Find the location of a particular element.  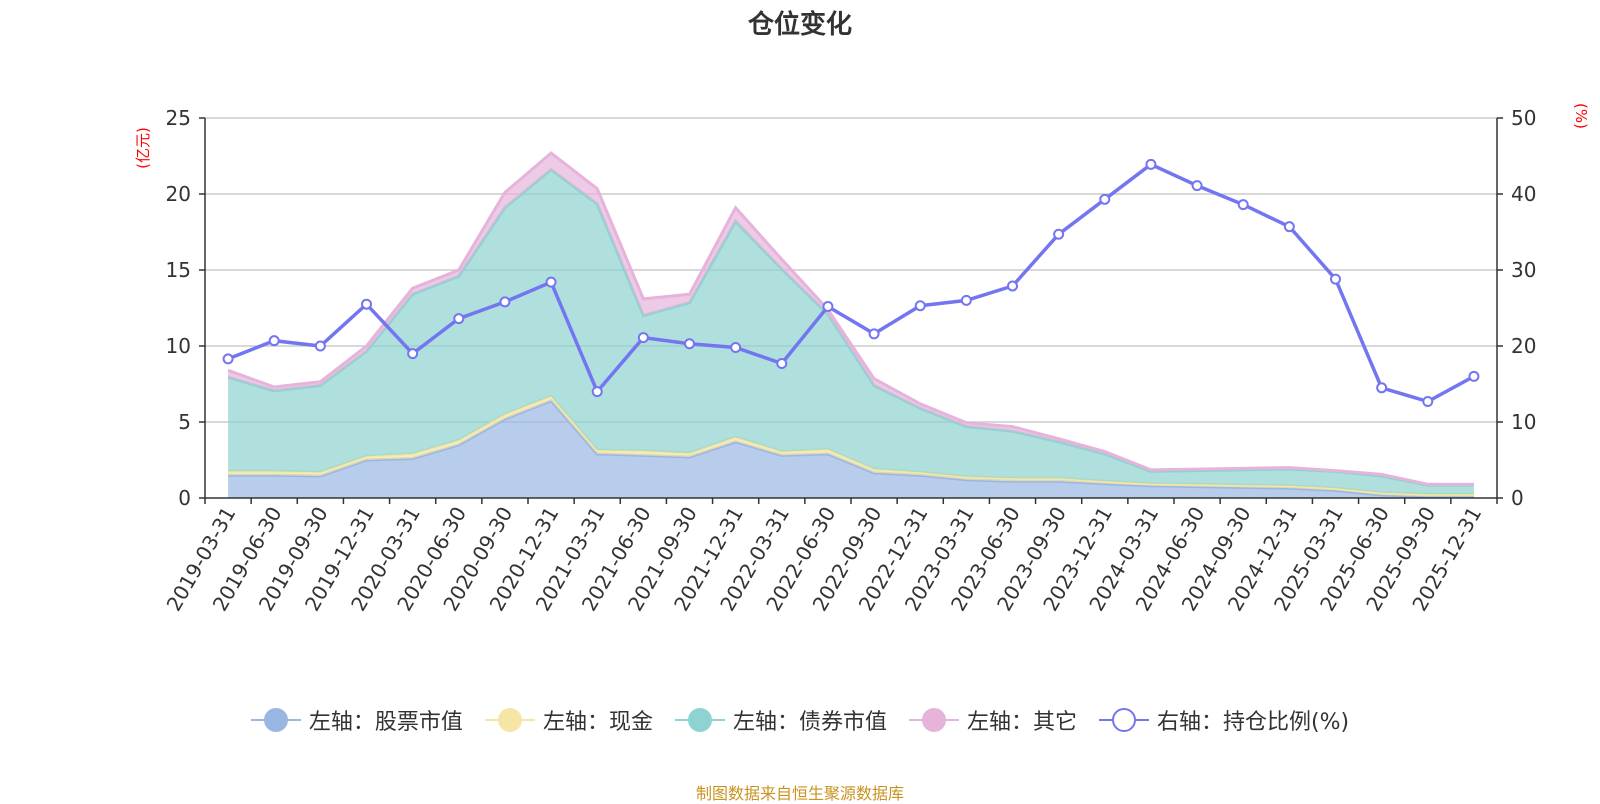

left-tick-label: 0 is located at coordinates (184, 498).